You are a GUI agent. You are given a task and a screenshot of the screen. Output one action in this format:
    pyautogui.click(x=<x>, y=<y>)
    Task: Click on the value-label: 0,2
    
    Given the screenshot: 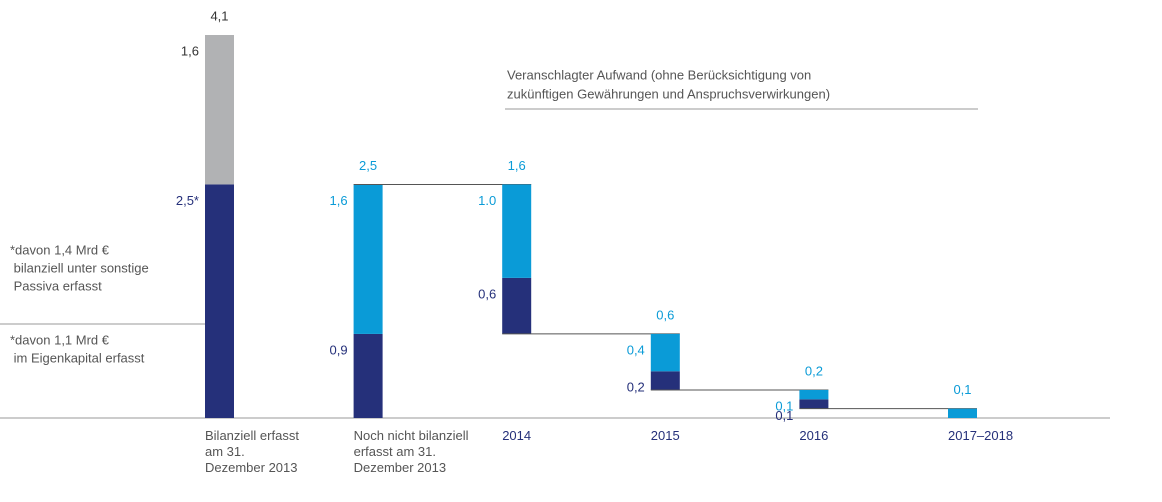 What is the action you would take?
    pyautogui.click(x=636, y=387)
    